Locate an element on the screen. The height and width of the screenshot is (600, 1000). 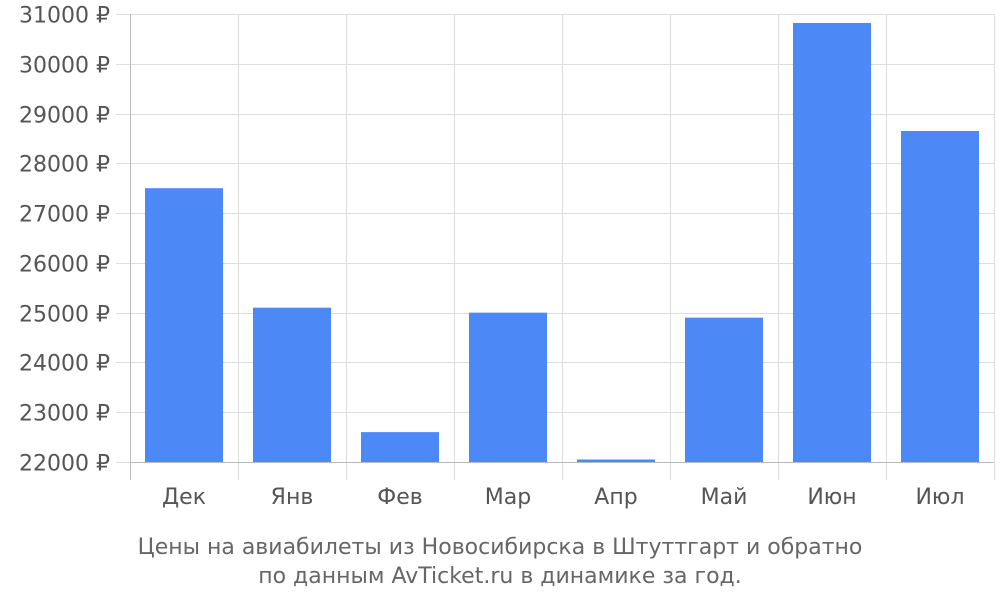
x-tick-label: Апр is located at coordinates (615, 497).